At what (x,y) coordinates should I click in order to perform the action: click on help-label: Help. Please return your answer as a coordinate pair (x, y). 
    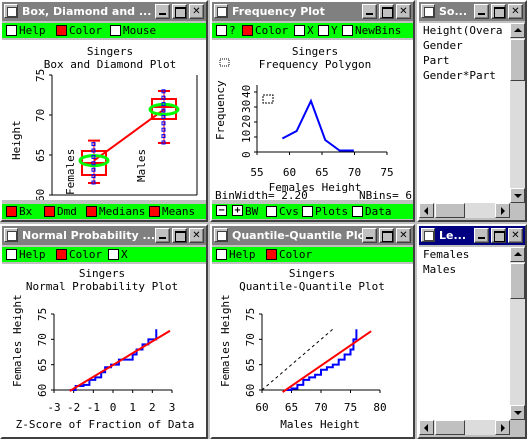
    Looking at the image, I should click on (32, 254).